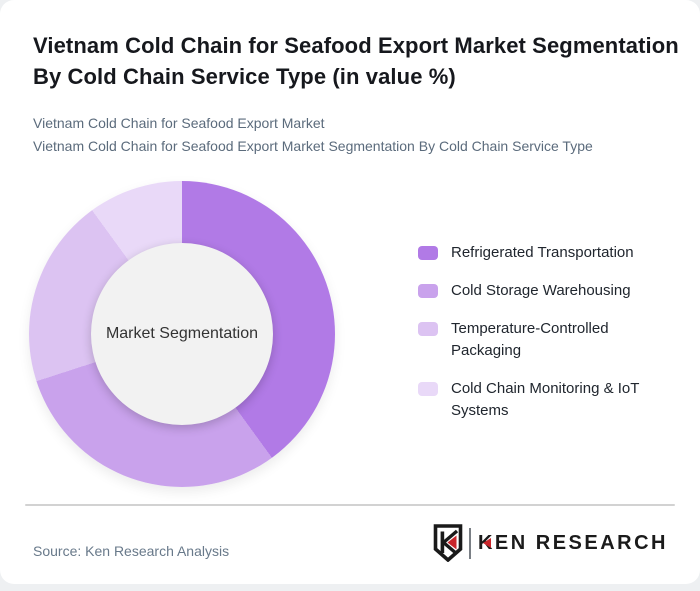 This screenshot has height=591, width=700. I want to click on ken-research-shield-icon, so click(448, 543).